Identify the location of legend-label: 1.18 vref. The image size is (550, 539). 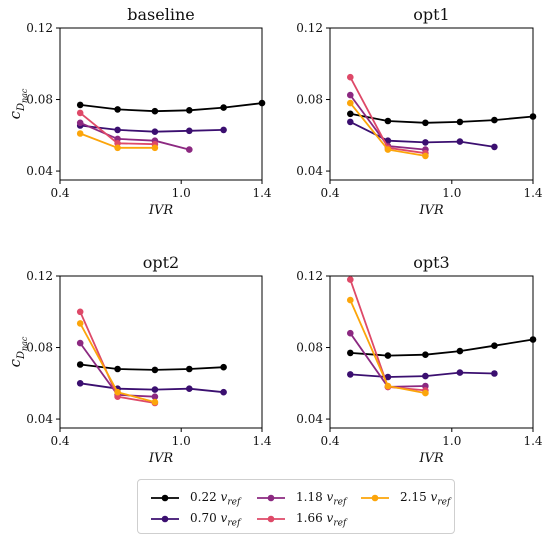
(321, 499).